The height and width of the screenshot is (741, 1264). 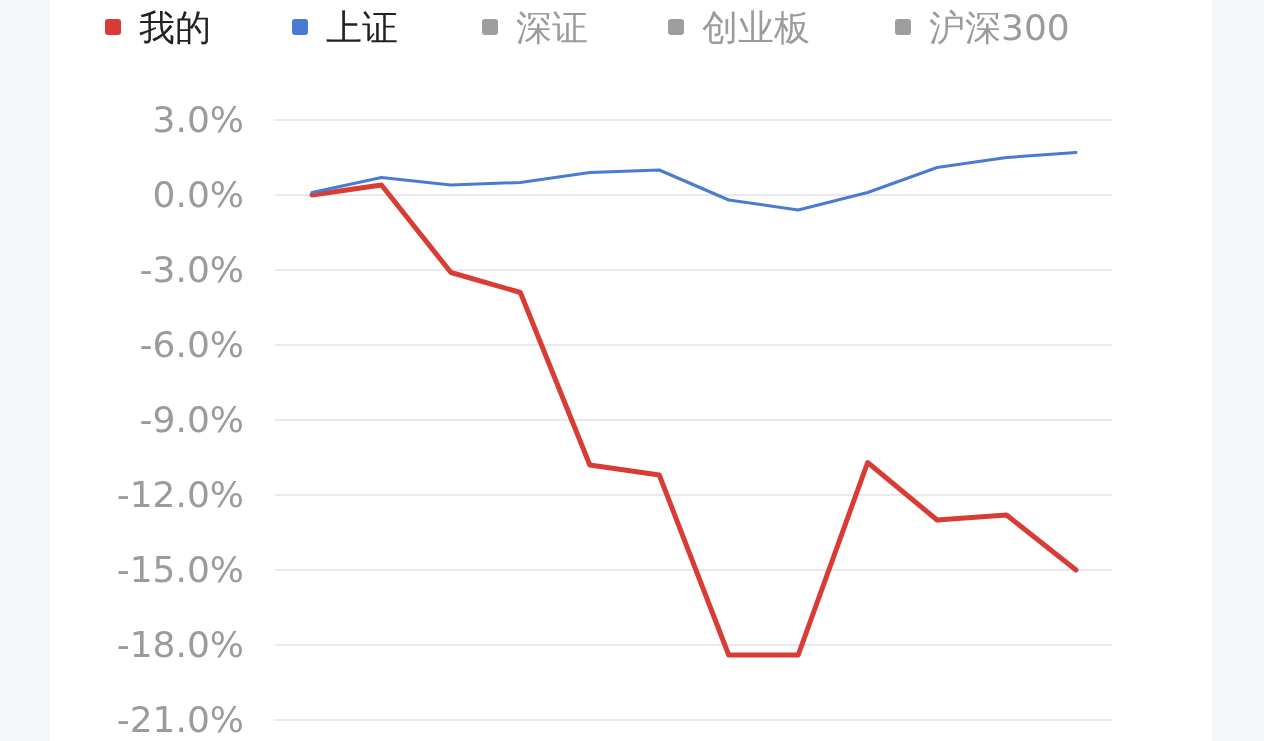 What do you see at coordinates (362, 27) in the screenshot?
I see `legend-label: 上证` at bounding box center [362, 27].